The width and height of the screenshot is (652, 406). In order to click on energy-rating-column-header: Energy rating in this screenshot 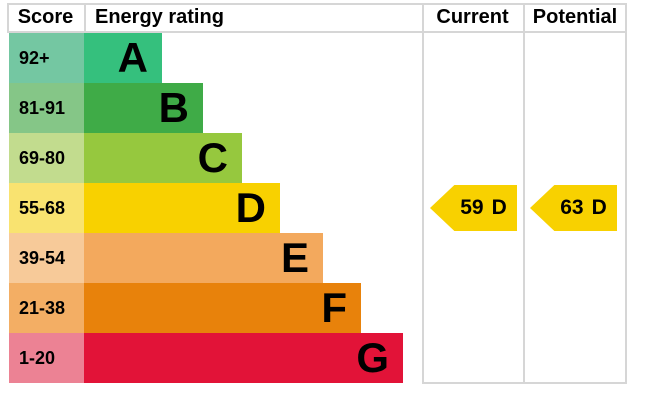, I will do `click(159, 17)`.